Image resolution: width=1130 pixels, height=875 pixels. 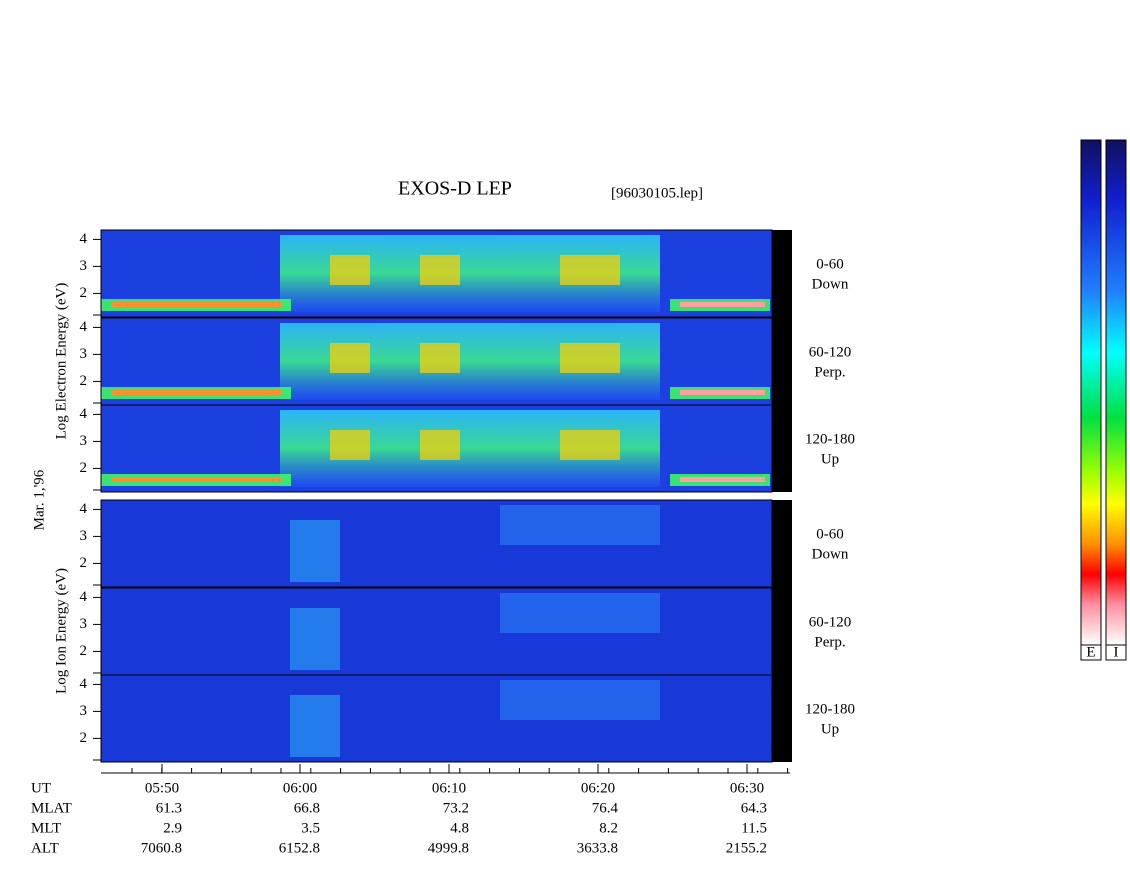 I want to click on colorbar-label: I, so click(x=1116, y=652).